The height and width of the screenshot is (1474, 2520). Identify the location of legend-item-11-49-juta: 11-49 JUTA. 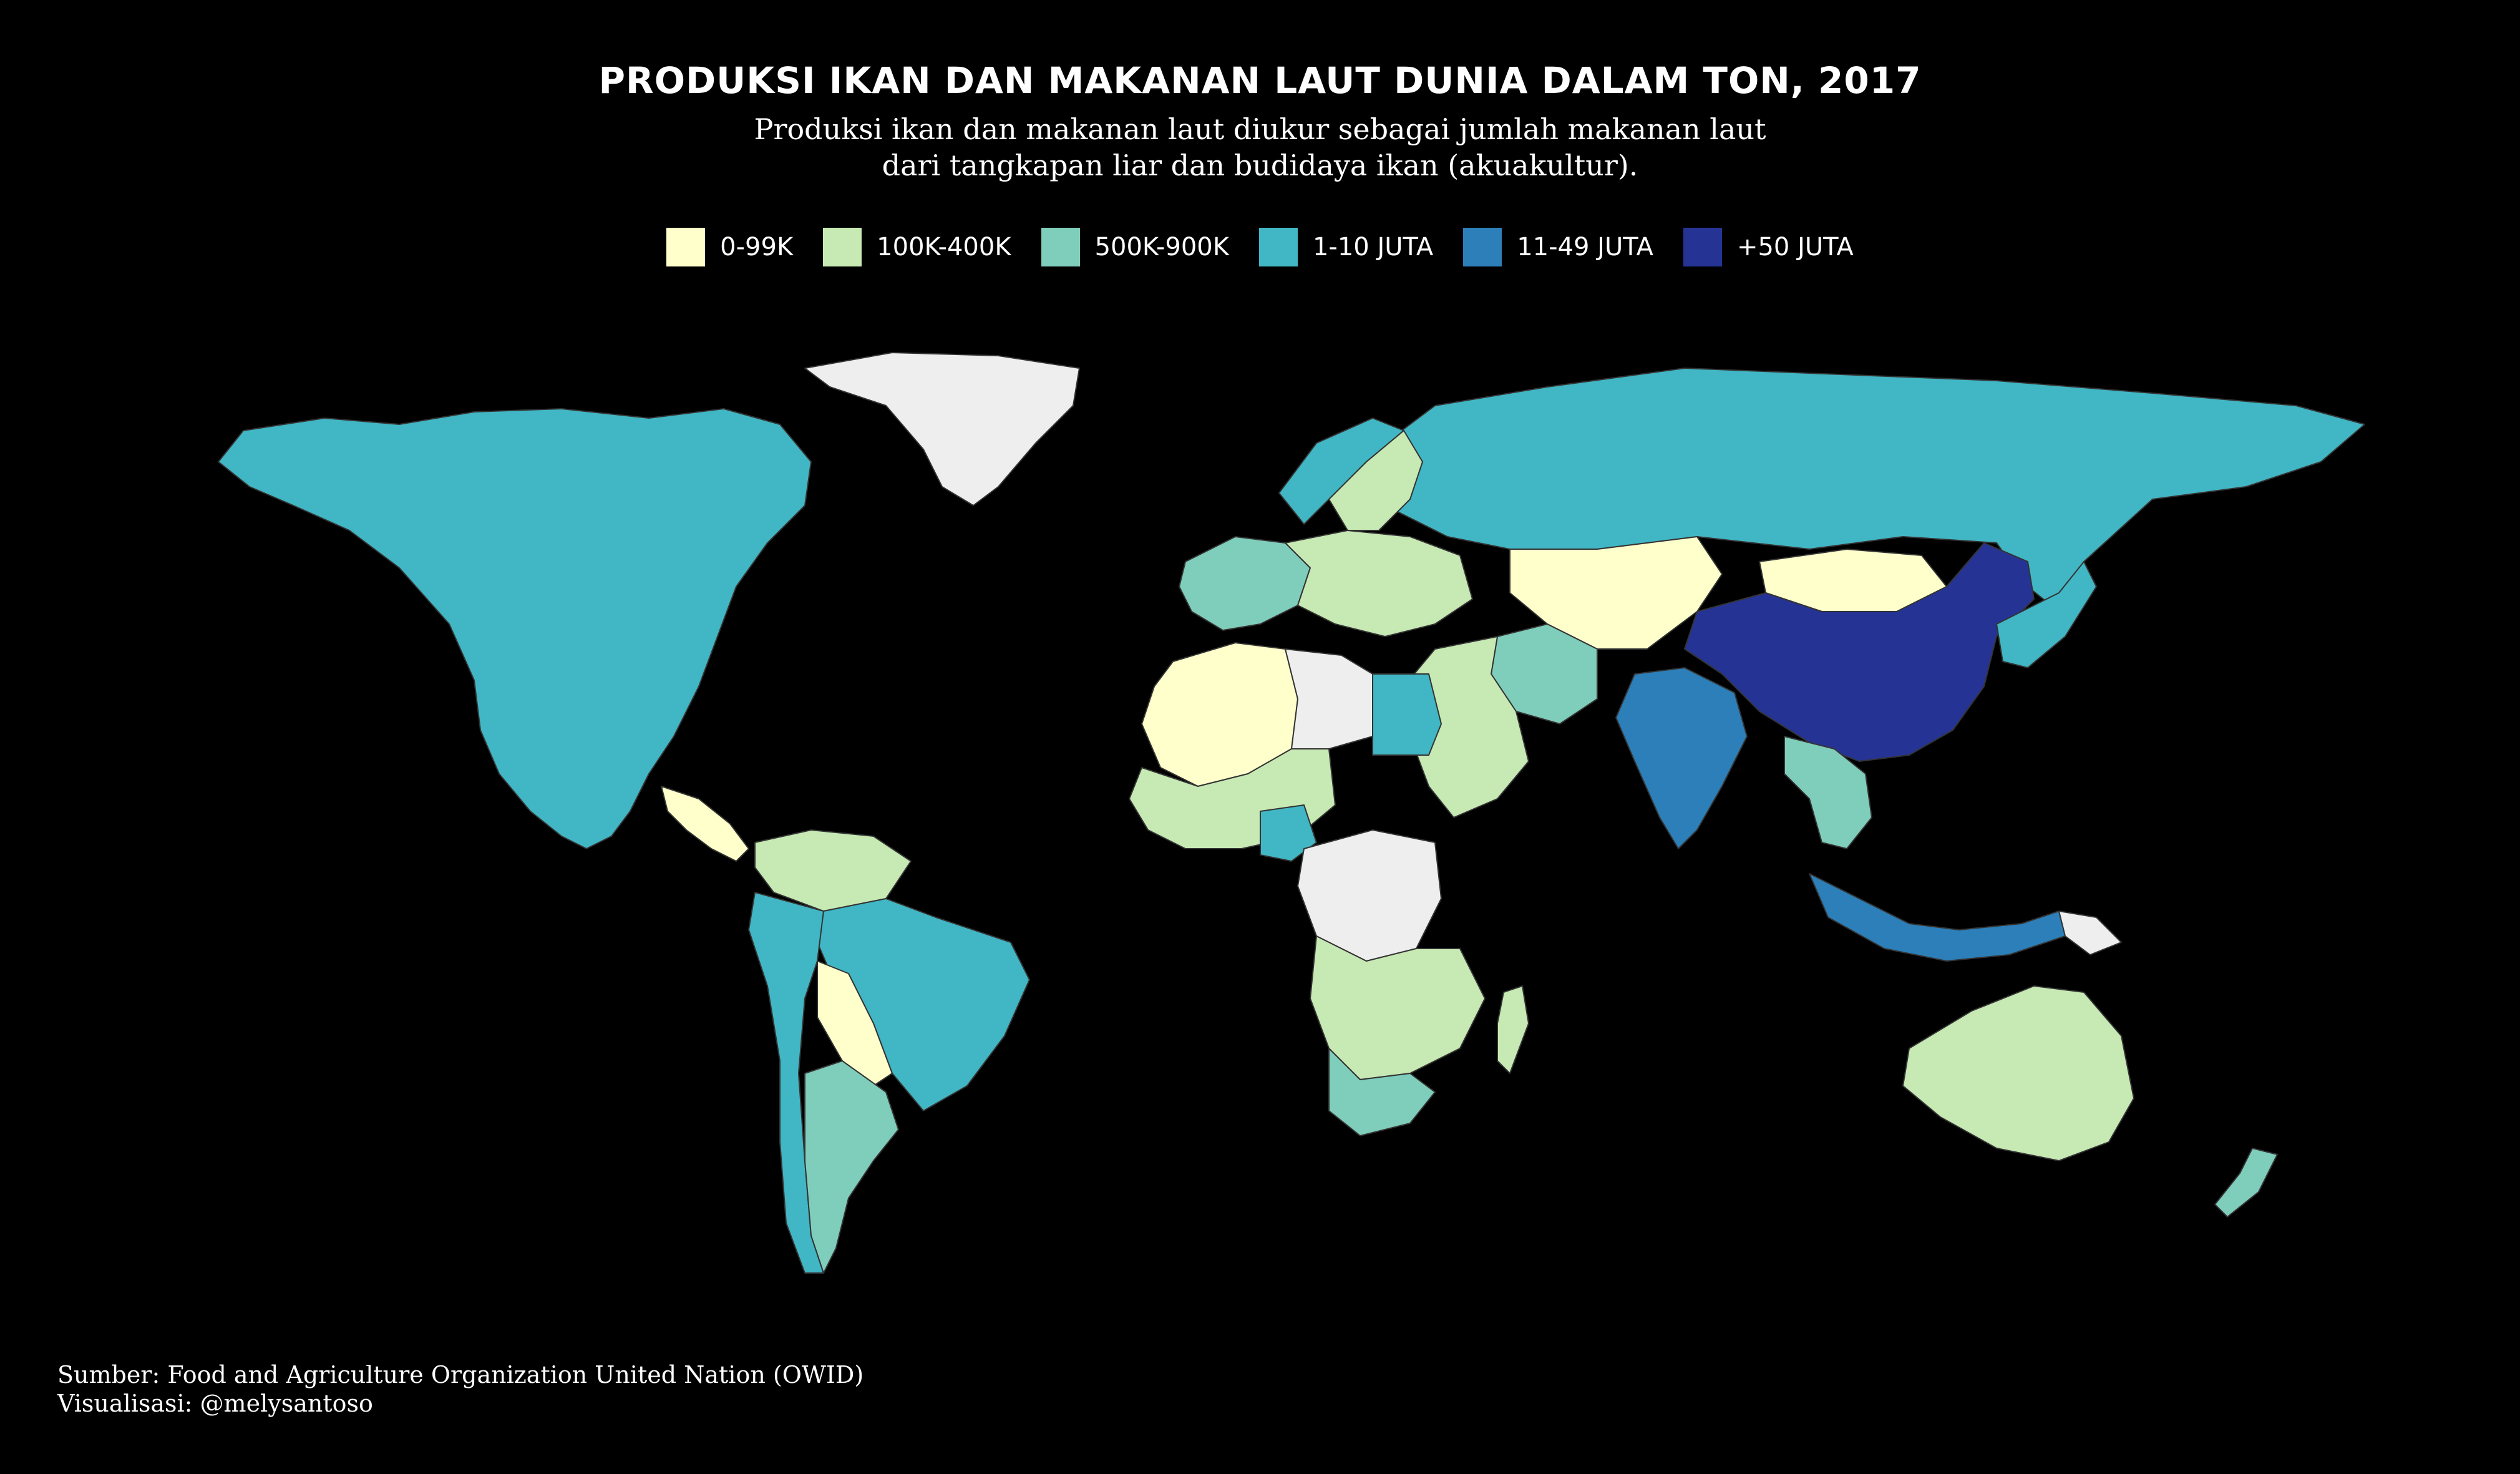
(1558, 247).